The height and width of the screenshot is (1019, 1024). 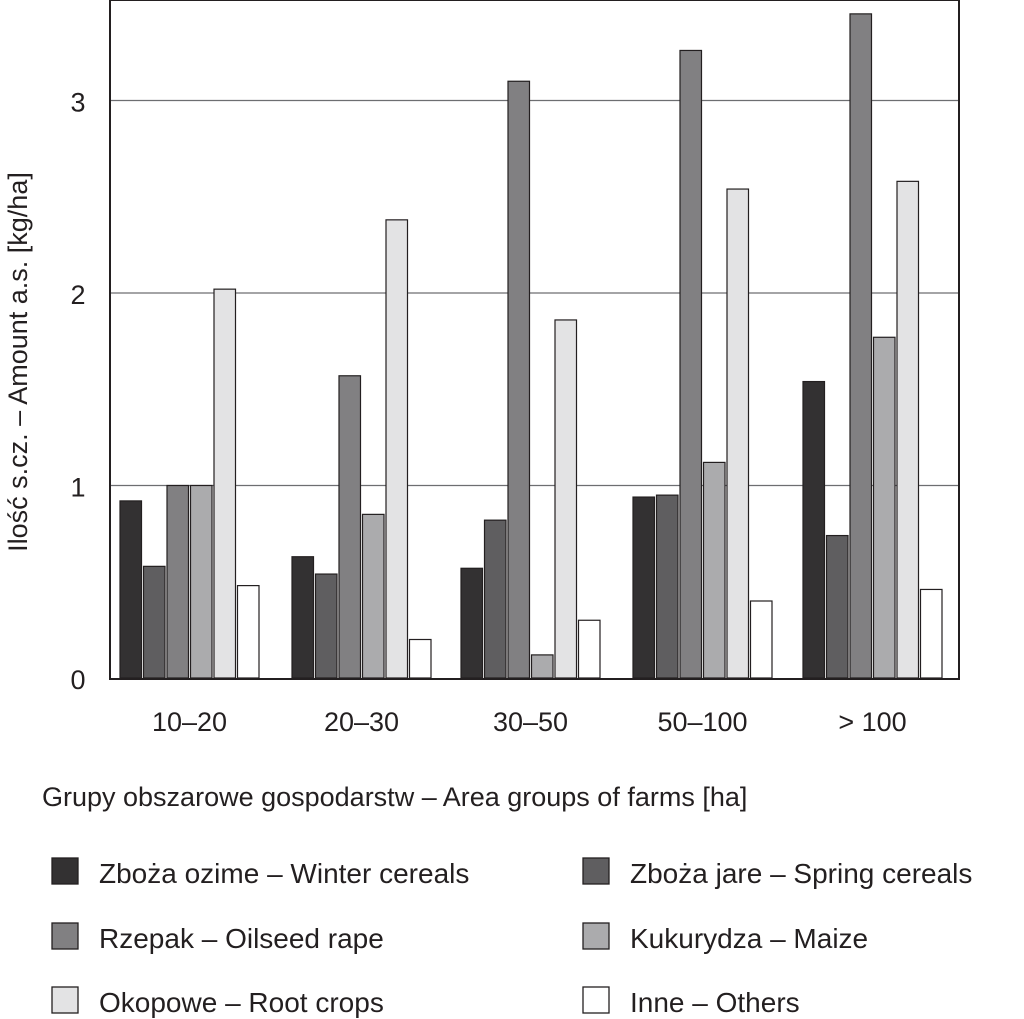 I want to click on x-tick-label: > 100, so click(x=872, y=722).